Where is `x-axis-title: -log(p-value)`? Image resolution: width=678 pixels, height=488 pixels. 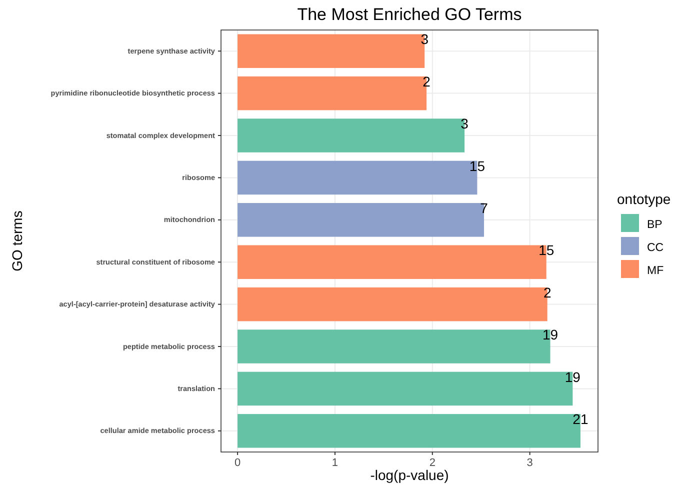
x-axis-title: -log(p-value) is located at coordinates (409, 475).